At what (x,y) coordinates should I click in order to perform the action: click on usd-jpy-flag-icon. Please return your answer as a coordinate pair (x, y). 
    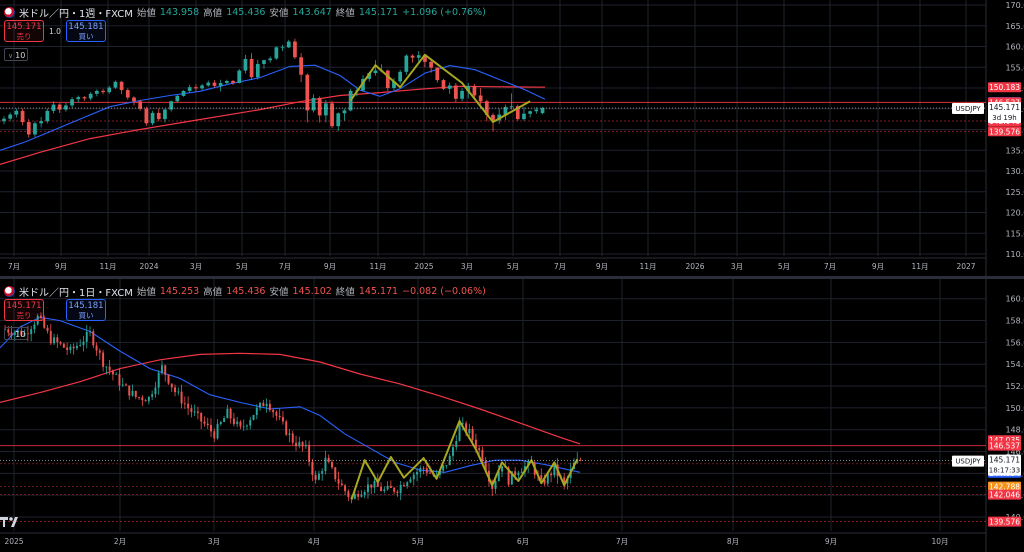
    Looking at the image, I should click on (9, 12).